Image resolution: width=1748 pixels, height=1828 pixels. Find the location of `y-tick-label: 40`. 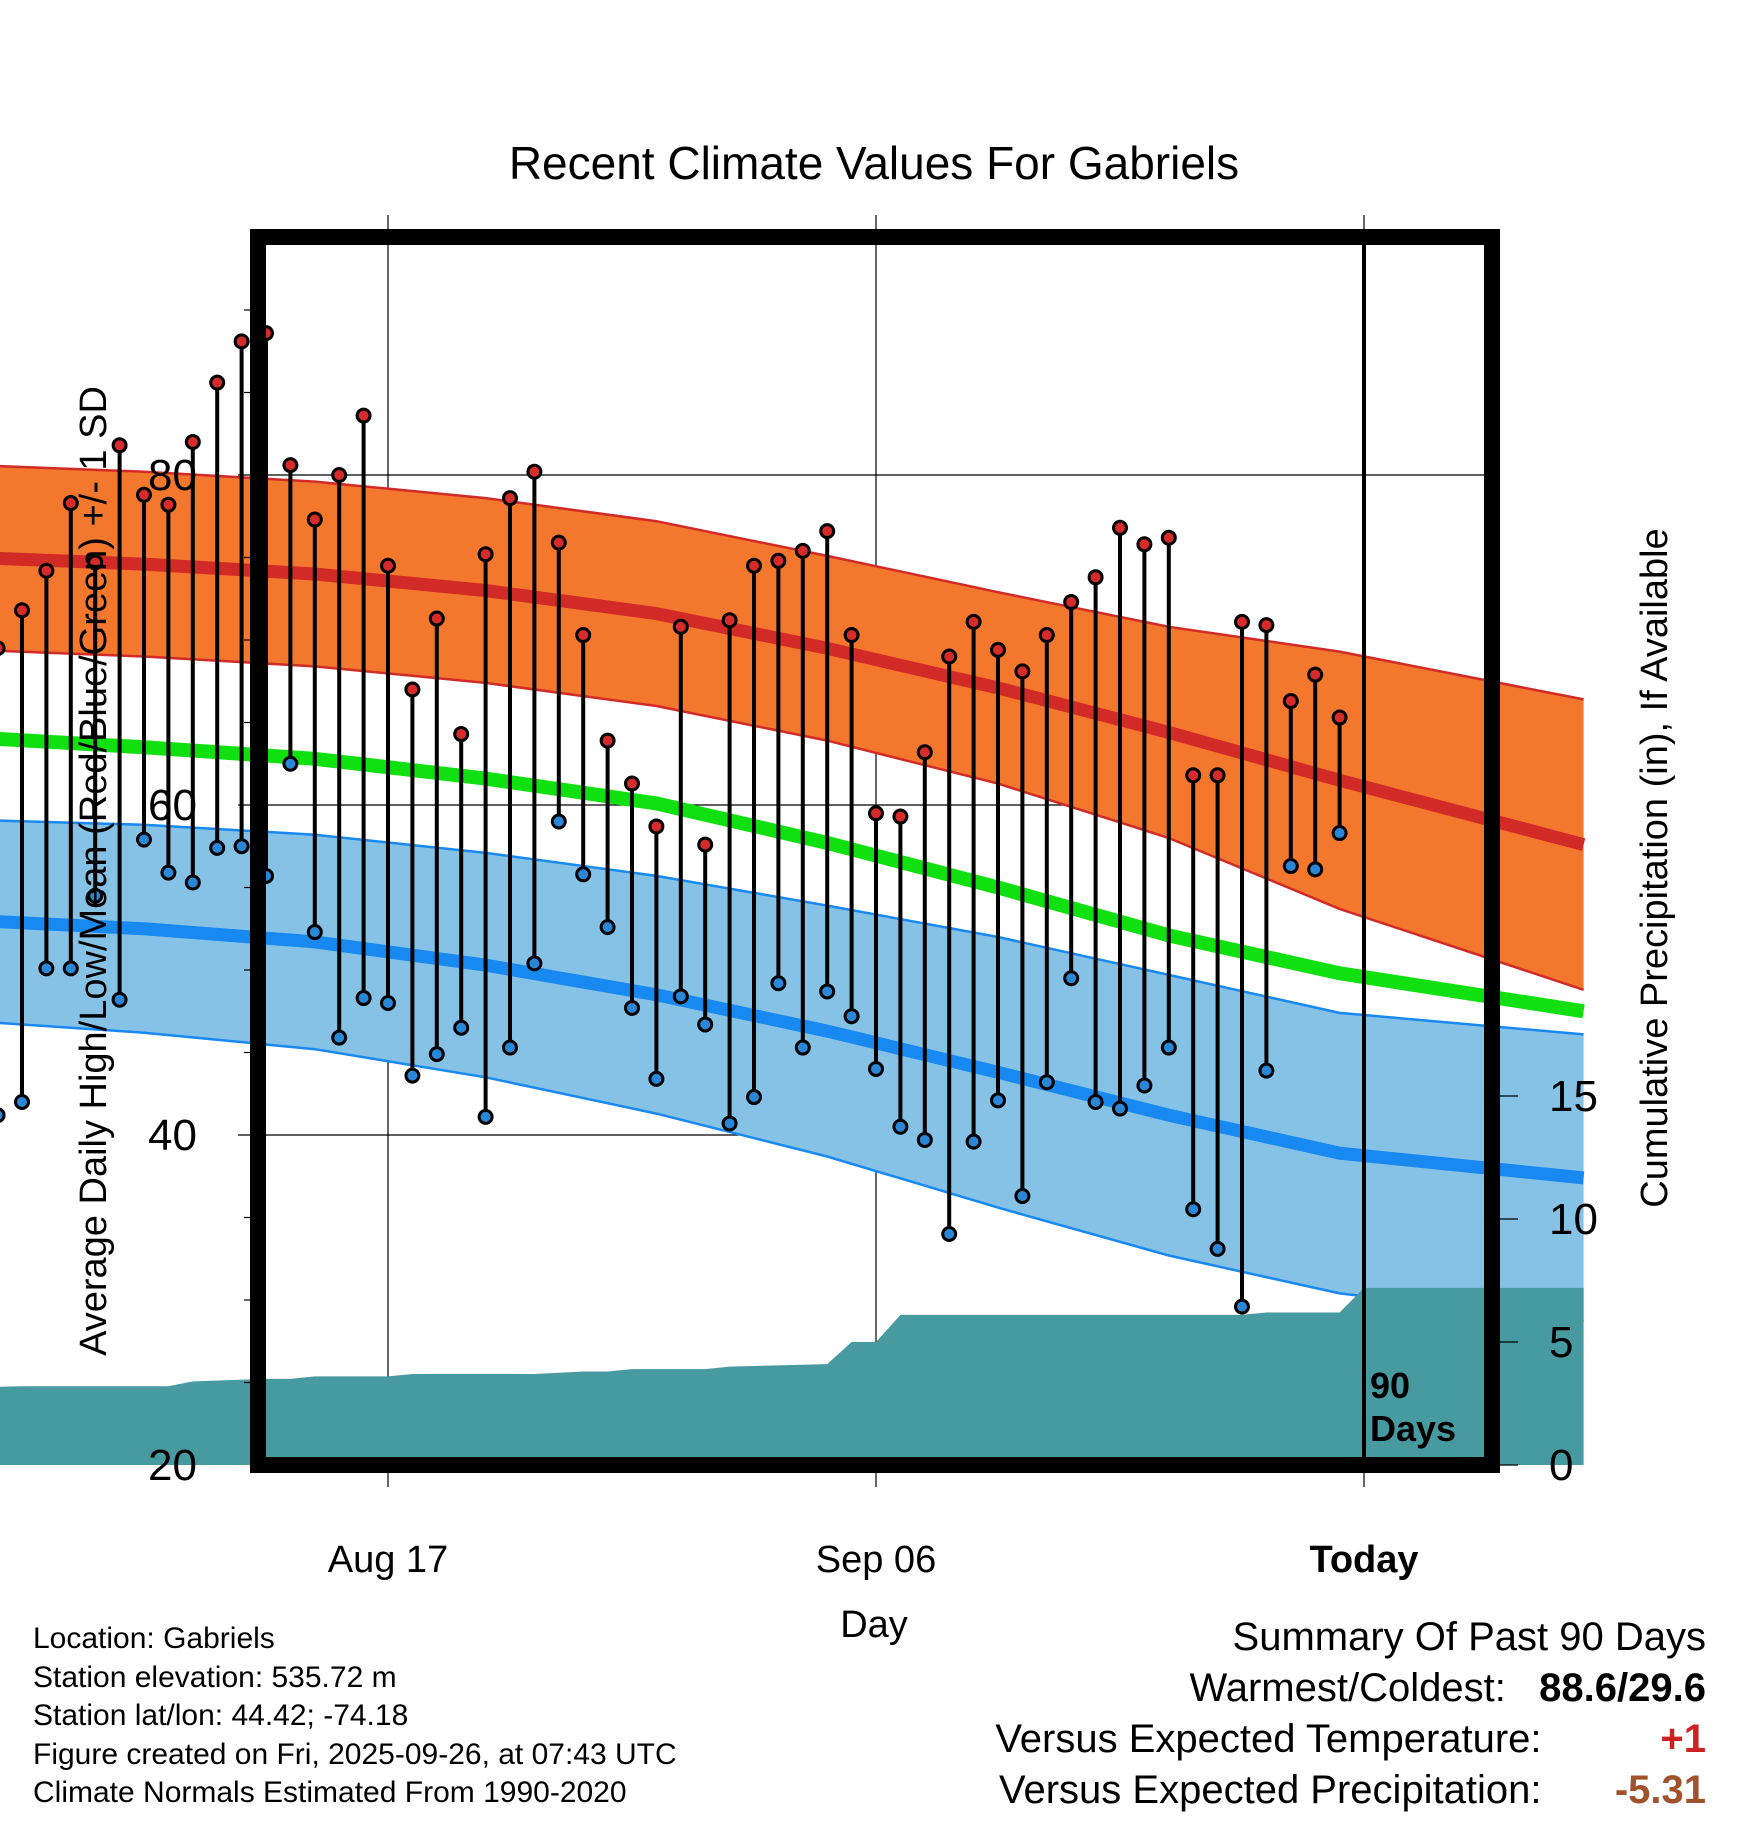

y-tick-label: 40 is located at coordinates (172, 1135).